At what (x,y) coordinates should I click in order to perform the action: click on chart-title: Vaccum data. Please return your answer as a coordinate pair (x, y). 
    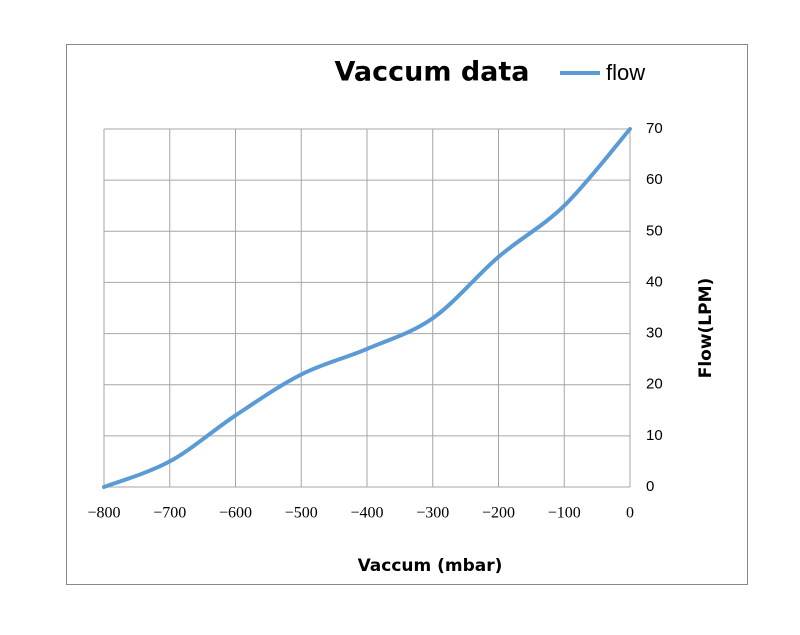
    Looking at the image, I should click on (431, 72).